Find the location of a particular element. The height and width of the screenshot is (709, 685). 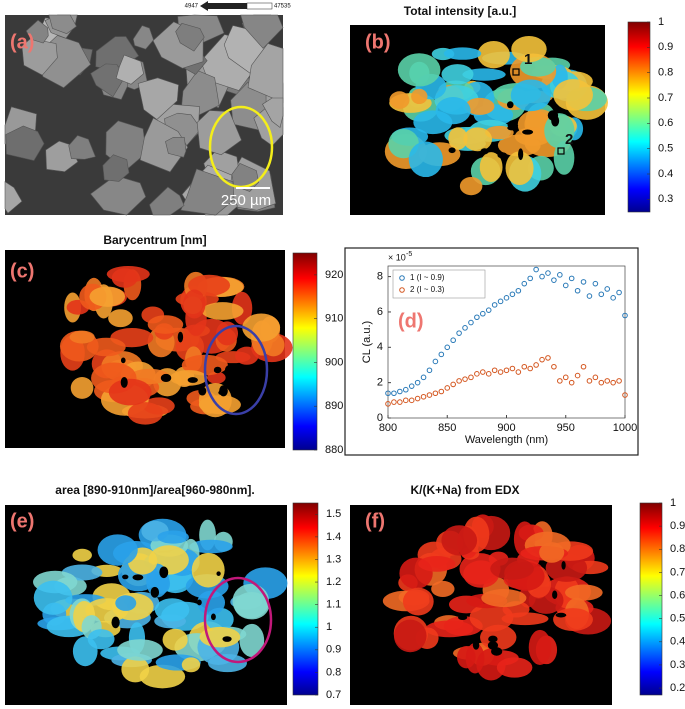

colorbar-tick-label: 900 is located at coordinates (334, 362).